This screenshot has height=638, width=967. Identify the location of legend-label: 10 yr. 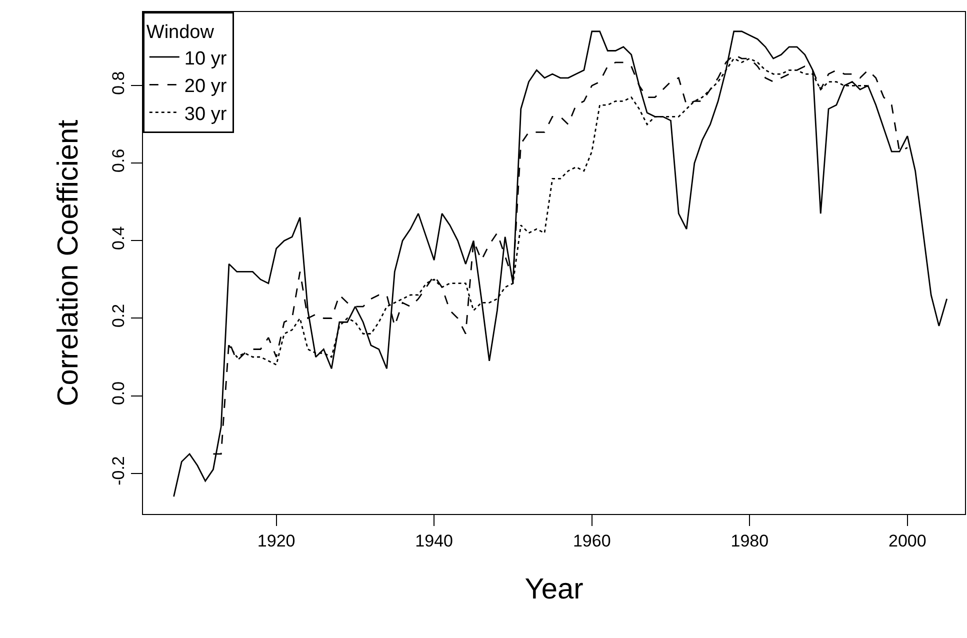
(206, 59).